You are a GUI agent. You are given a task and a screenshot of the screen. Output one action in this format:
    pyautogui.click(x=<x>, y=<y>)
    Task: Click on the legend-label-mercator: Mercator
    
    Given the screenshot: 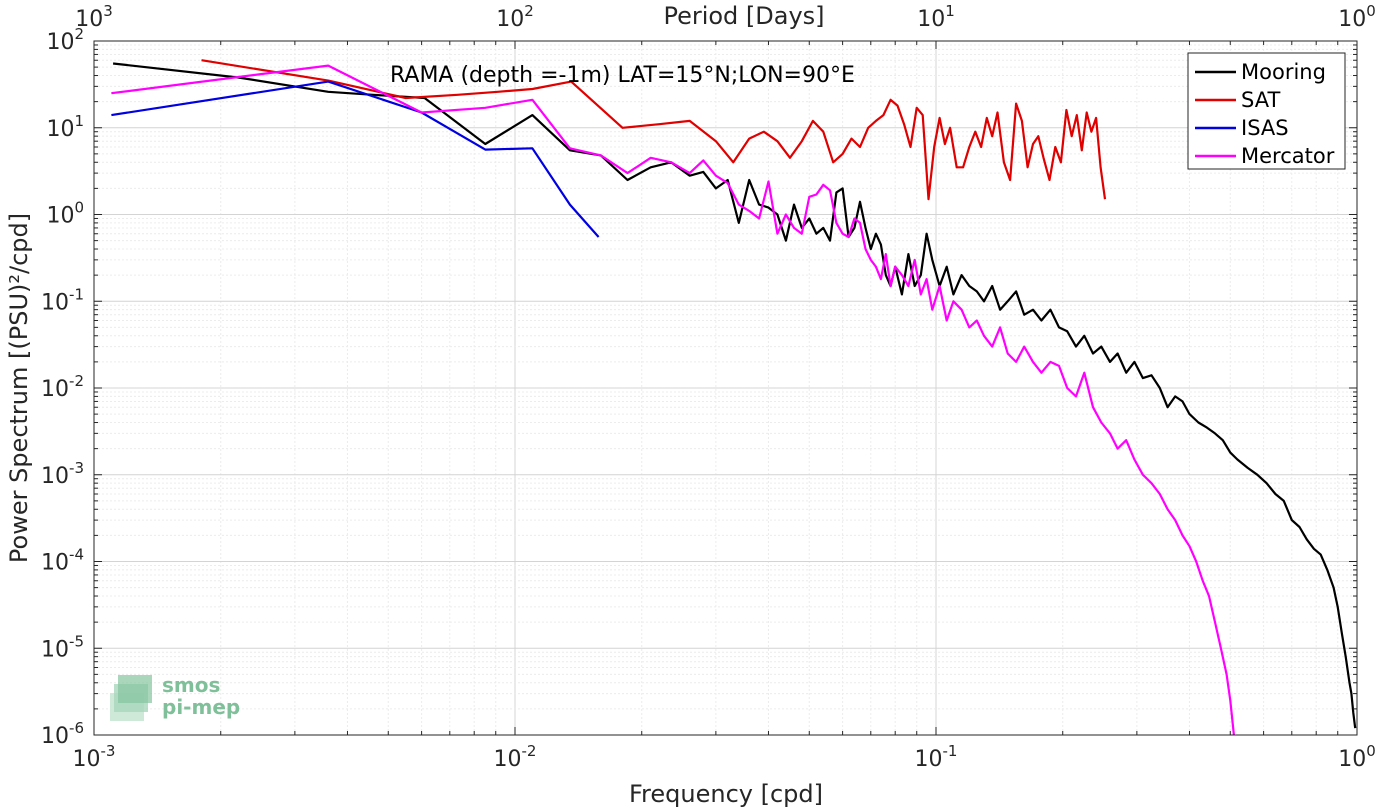 What is the action you would take?
    pyautogui.click(x=1288, y=156)
    